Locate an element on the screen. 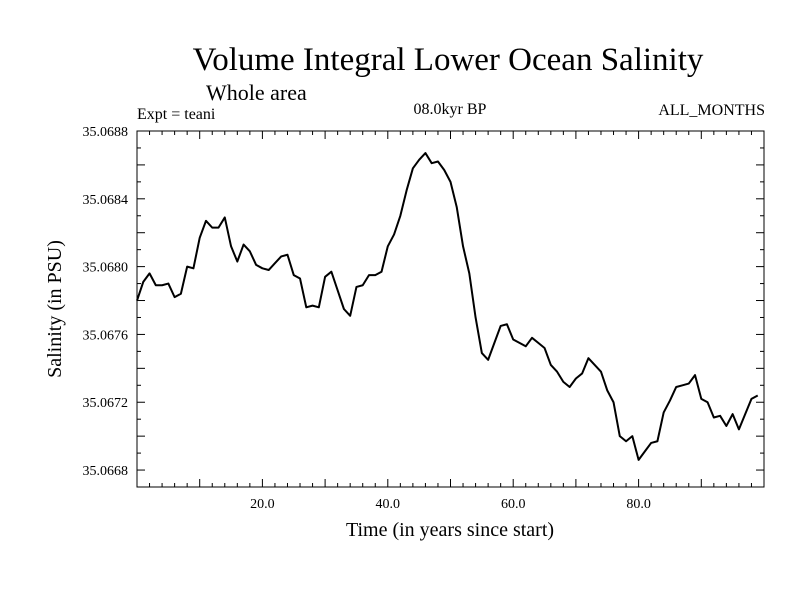 This screenshot has height=600, width=800. x-tick-label: 60.0 is located at coordinates (513, 504).